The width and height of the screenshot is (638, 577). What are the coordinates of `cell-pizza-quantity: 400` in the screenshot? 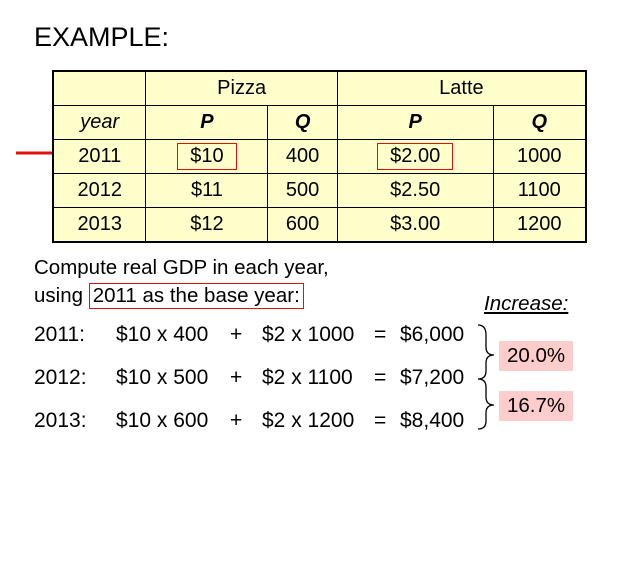 It's located at (302, 156).